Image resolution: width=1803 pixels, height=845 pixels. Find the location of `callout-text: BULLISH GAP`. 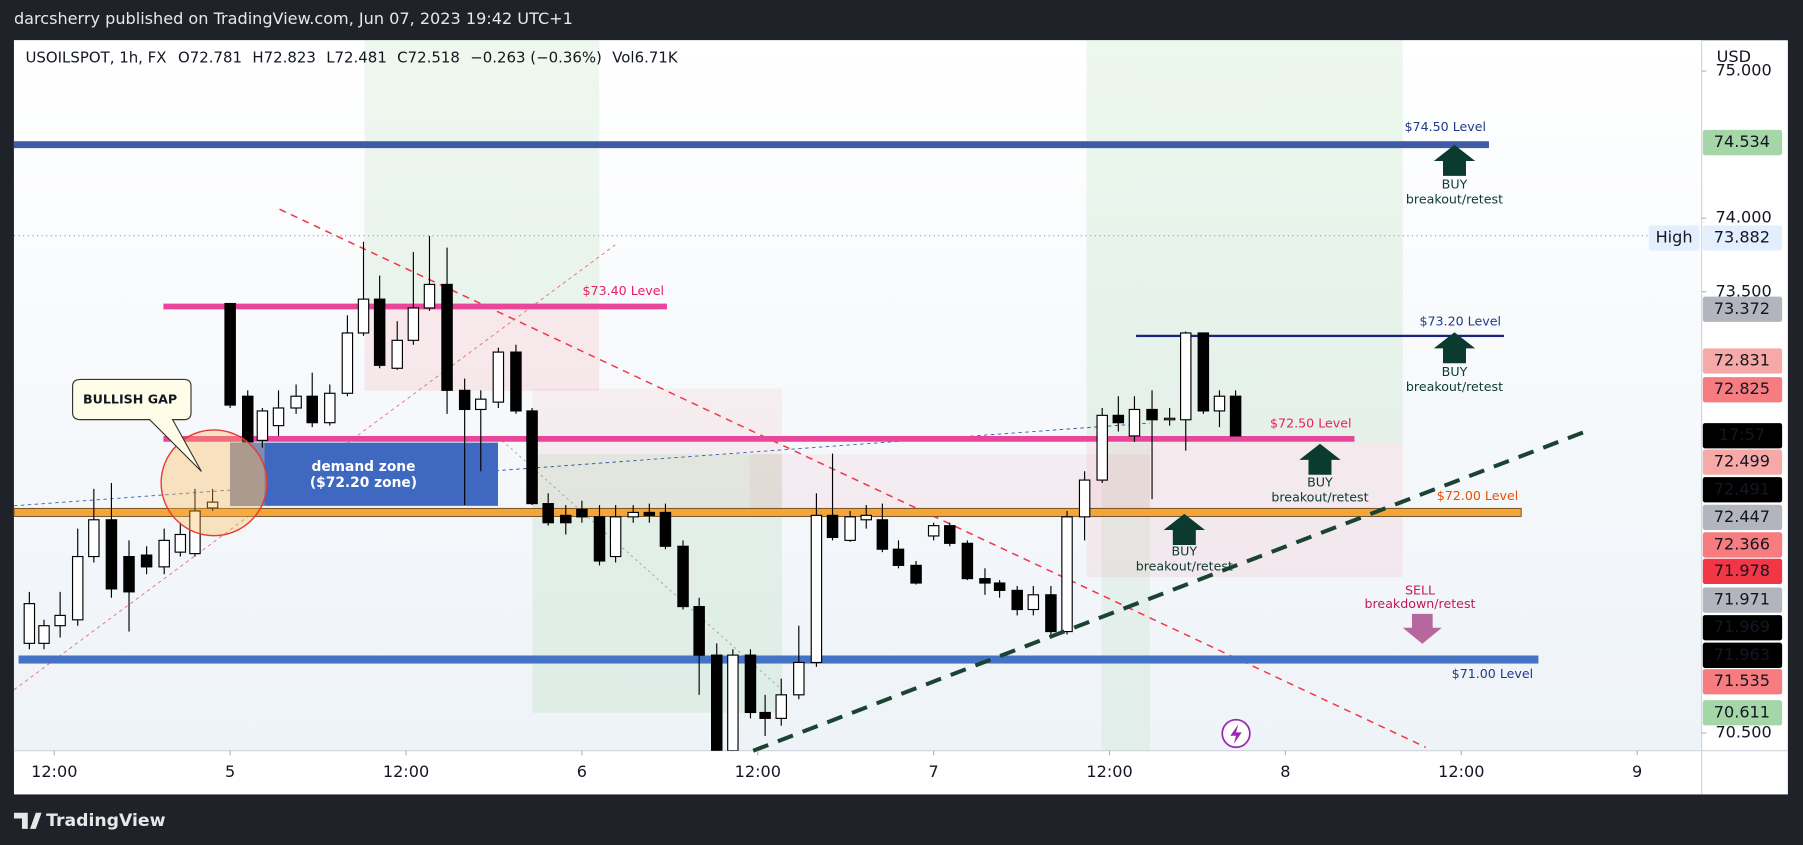

callout-text: BULLISH GAP is located at coordinates (130, 399).